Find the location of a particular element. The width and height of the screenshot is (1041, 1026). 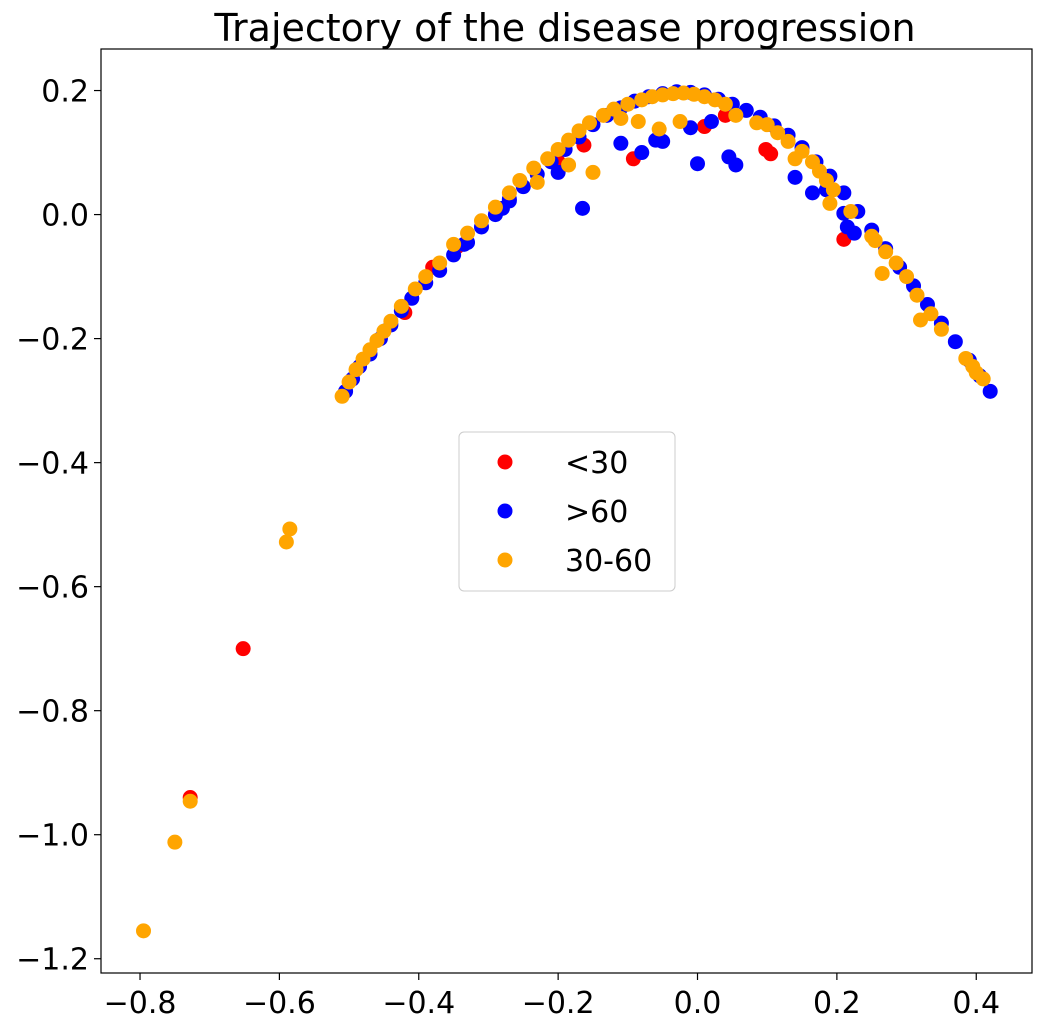

y-tick-label: −0.4 is located at coordinates (52, 464).